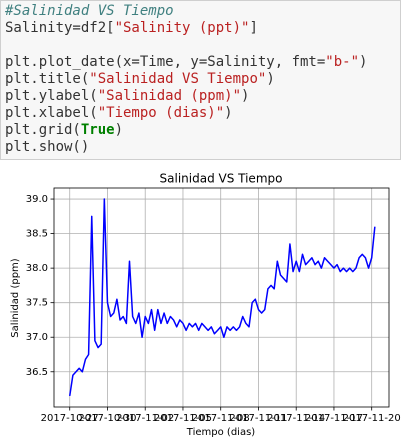 This screenshot has height=443, width=401. I want to click on code-token: plt.xlabel(, so click(51, 113).